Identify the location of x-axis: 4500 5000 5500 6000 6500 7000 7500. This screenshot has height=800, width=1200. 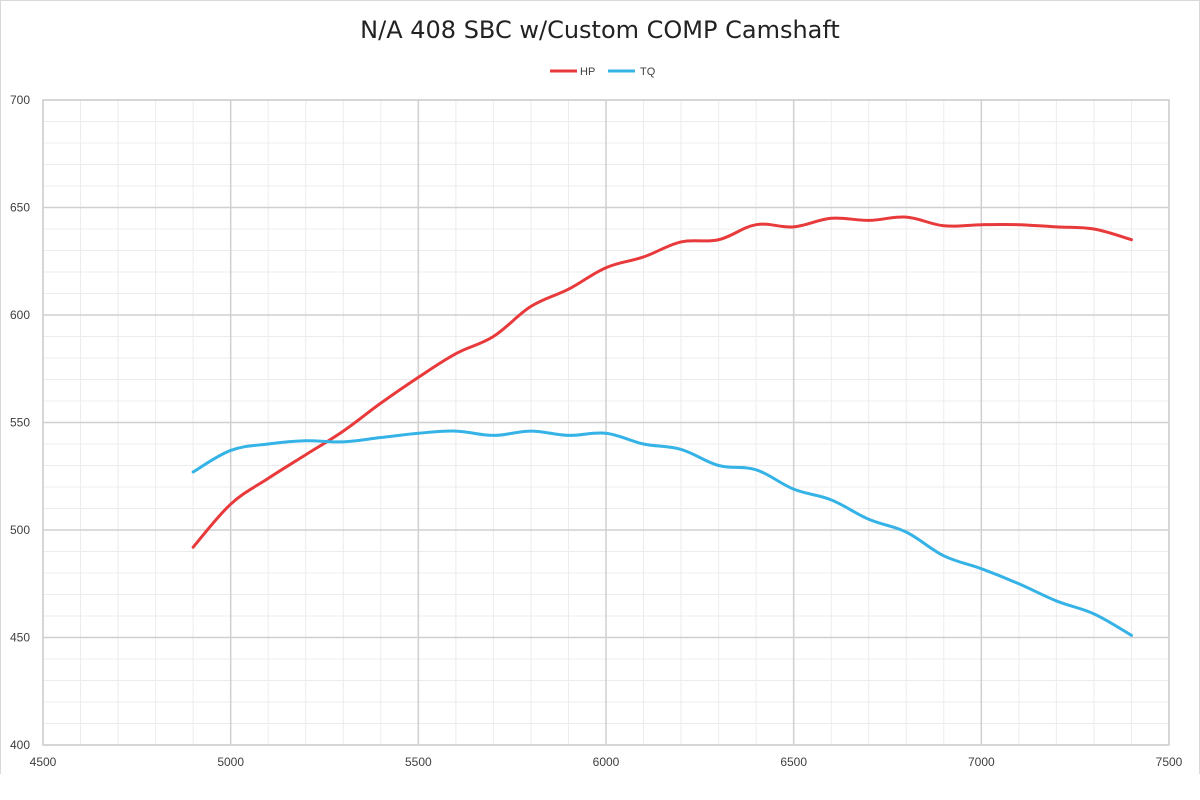
(606, 762).